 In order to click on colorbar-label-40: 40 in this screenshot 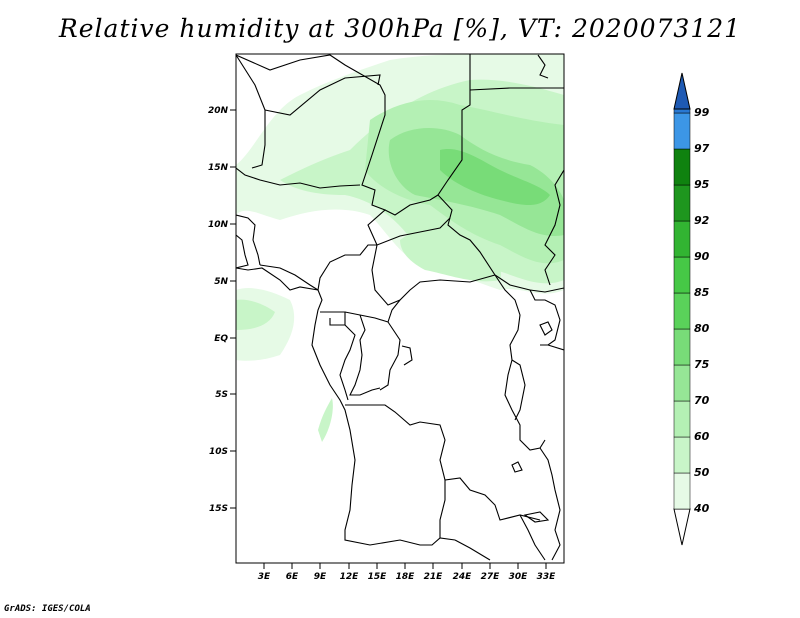, I will do `click(701, 508)`.